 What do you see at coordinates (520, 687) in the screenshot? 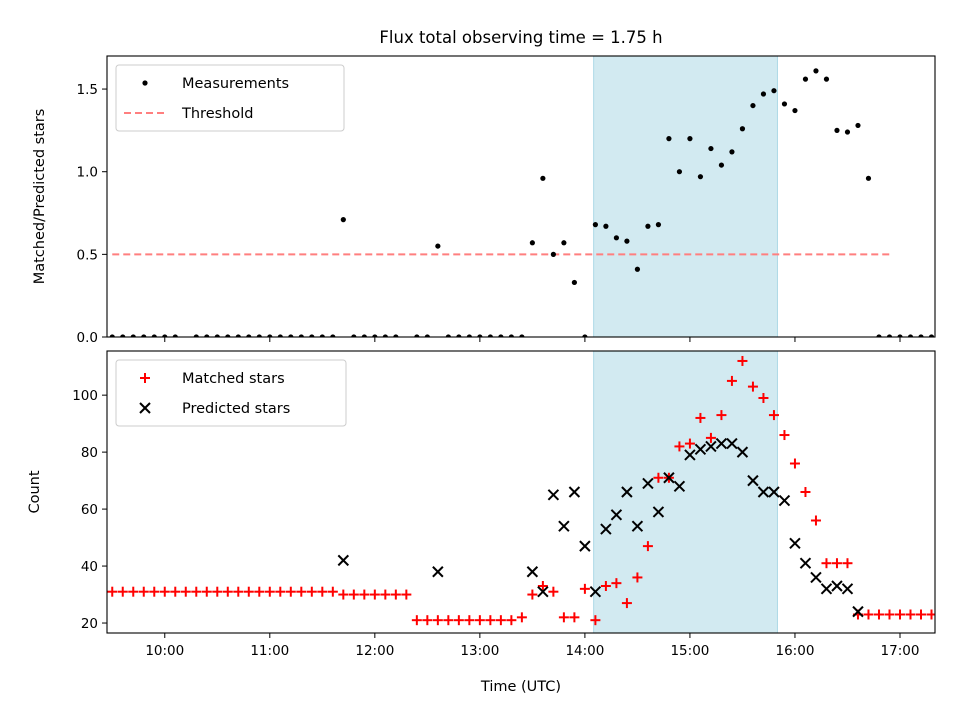
I see `x-axis-label: Time (UTC)` at bounding box center [520, 687].